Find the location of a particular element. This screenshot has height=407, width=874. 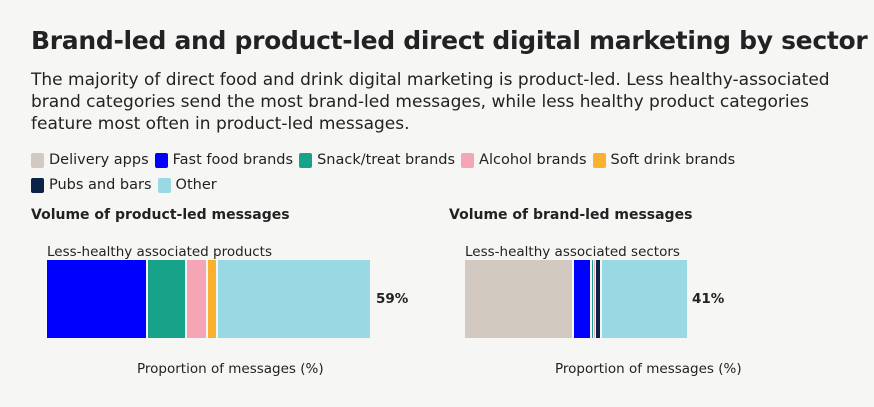

panel-title: Volume of brand-led messages is located at coordinates (571, 215).